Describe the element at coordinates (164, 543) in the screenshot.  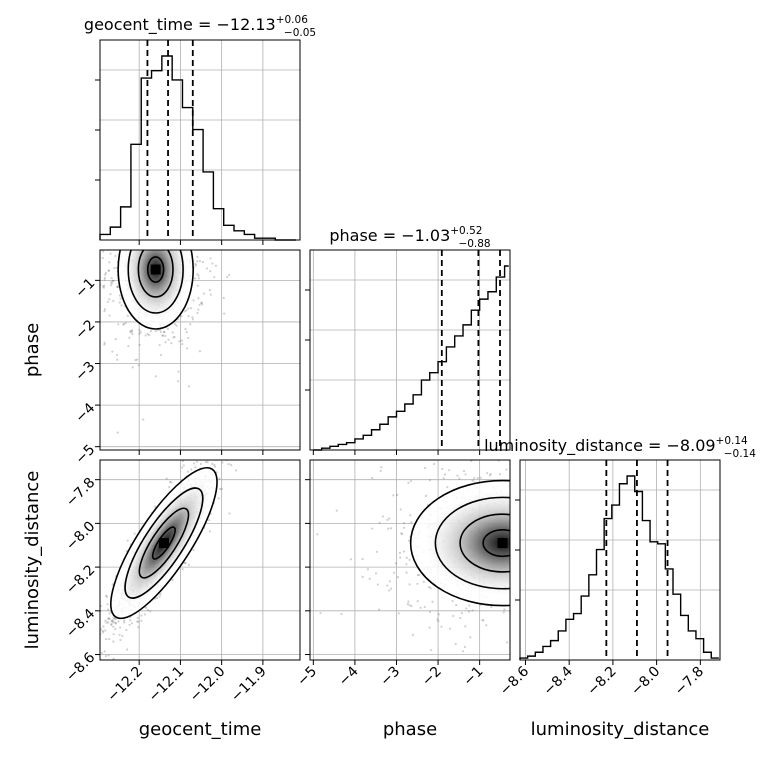
I see `density-contour` at that location.